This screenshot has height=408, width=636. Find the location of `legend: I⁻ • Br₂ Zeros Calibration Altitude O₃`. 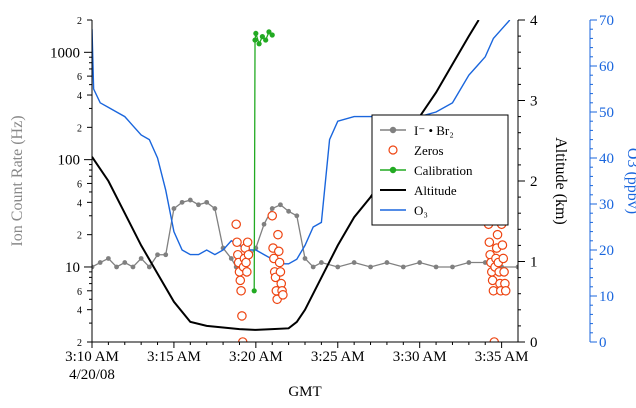

legend: I⁻ • Br₂ Zeros Calibration Altitude O₃ is located at coordinates (440, 170).